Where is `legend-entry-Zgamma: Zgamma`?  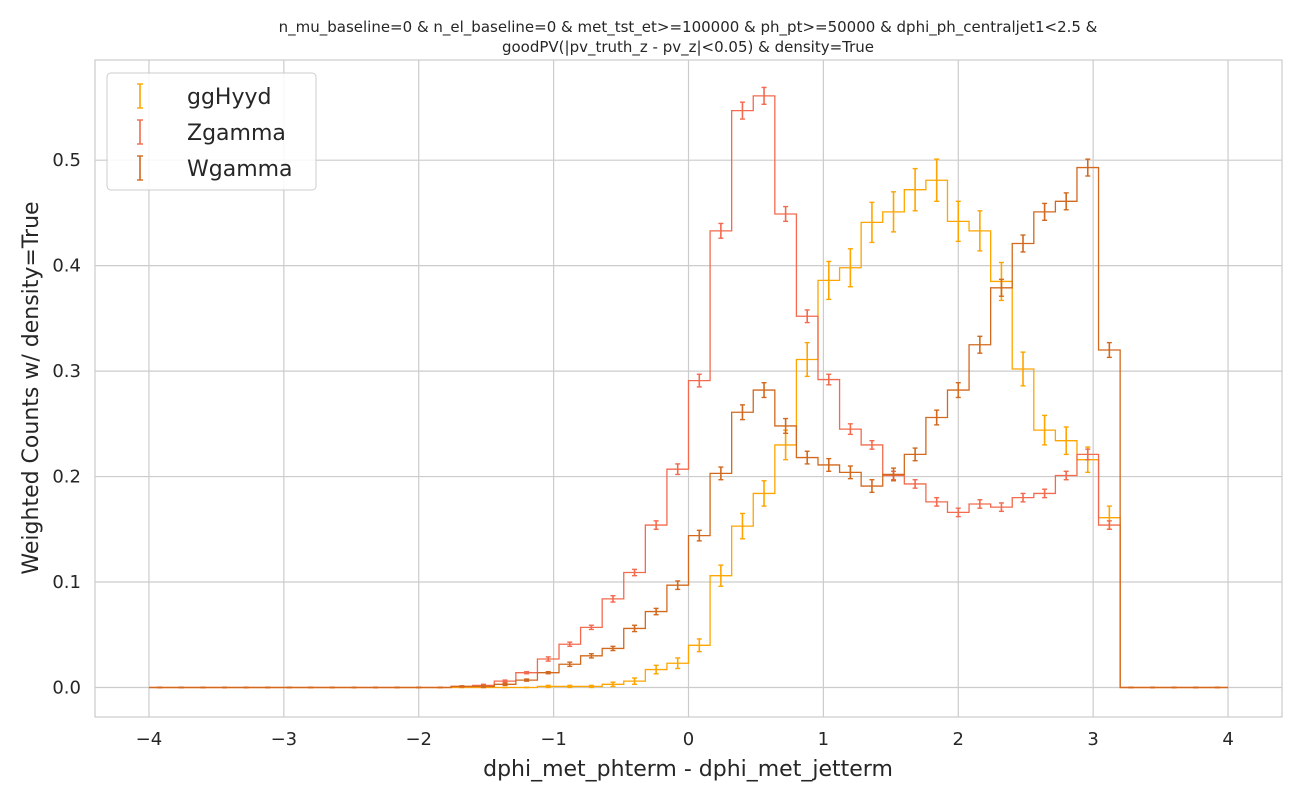 legend-entry-Zgamma: Zgamma is located at coordinates (211, 132).